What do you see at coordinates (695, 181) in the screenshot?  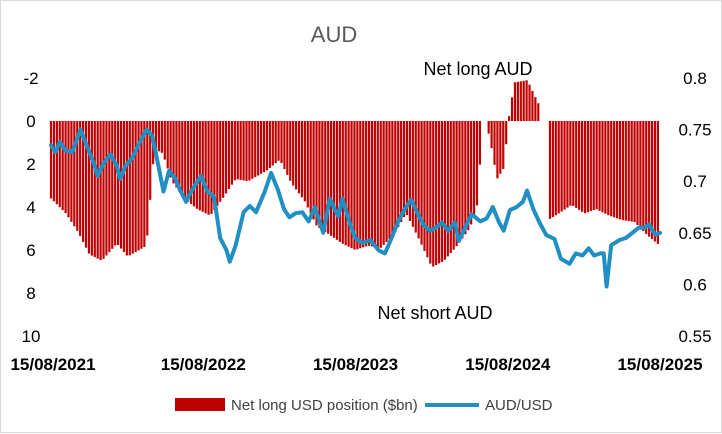 I see `right-tick-label: 0.7` at bounding box center [695, 181].